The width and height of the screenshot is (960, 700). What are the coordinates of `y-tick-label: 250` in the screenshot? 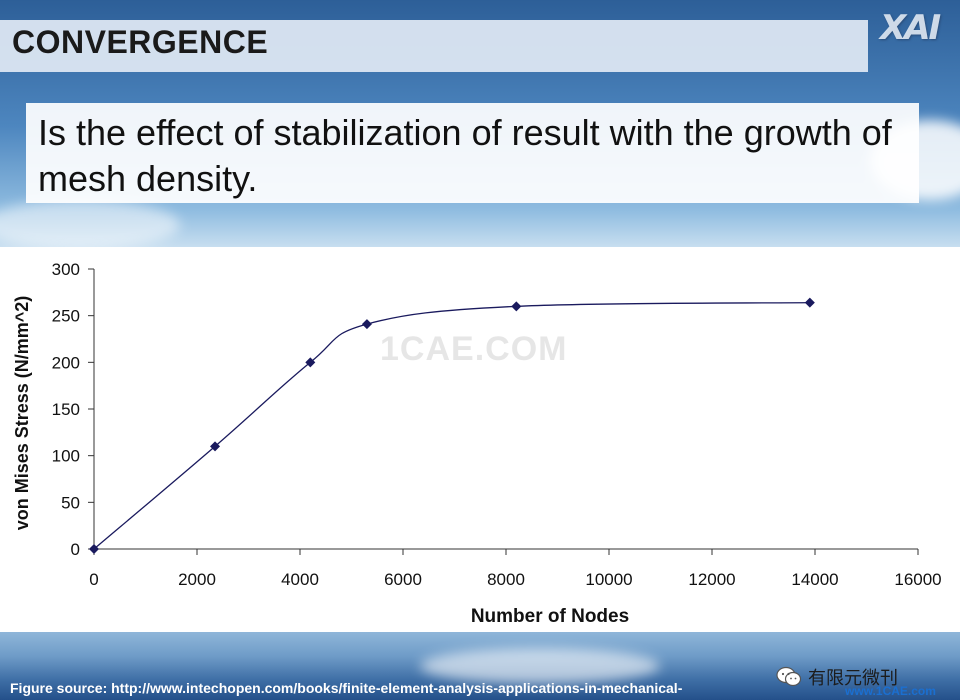 It's located at (66, 316).